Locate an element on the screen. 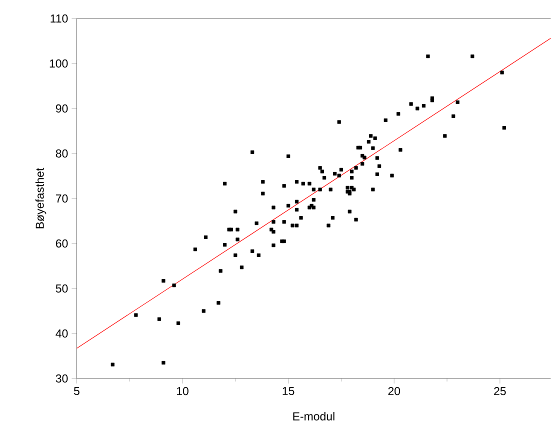  x-tick-label: 5 is located at coordinates (77, 391).